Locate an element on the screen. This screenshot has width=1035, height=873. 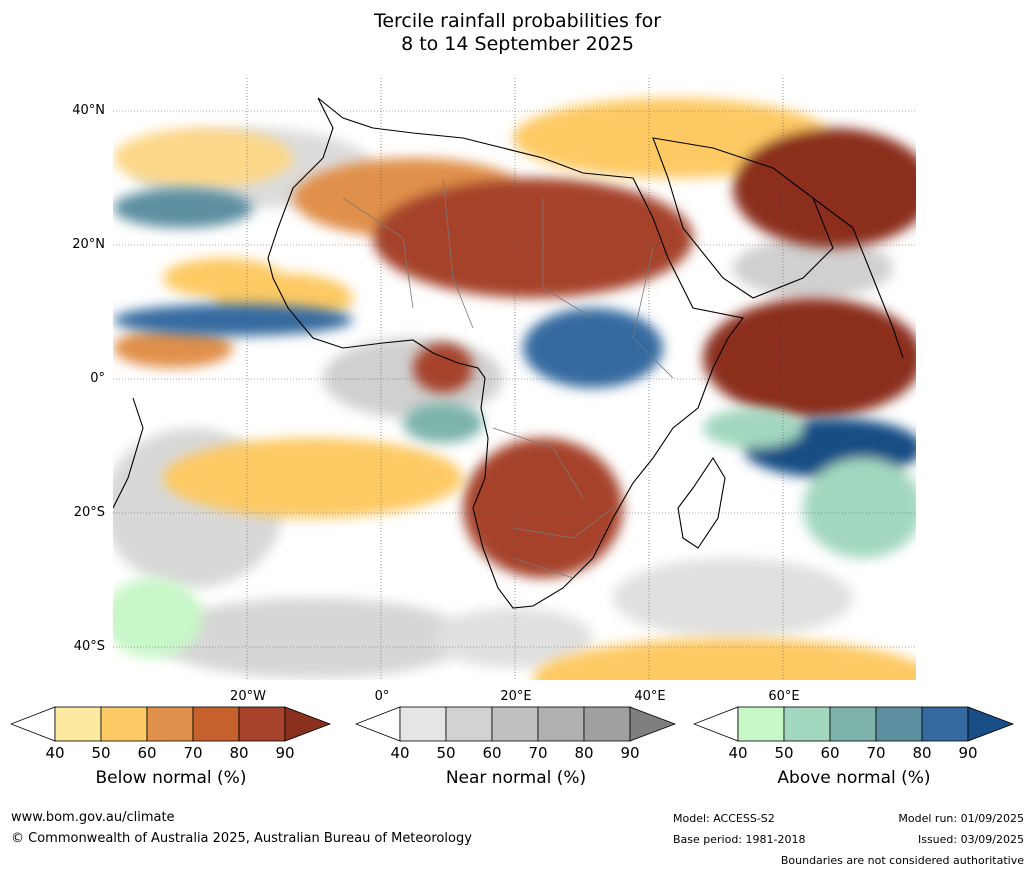
below-normal-tick-label: 40 is located at coordinates (55, 753).